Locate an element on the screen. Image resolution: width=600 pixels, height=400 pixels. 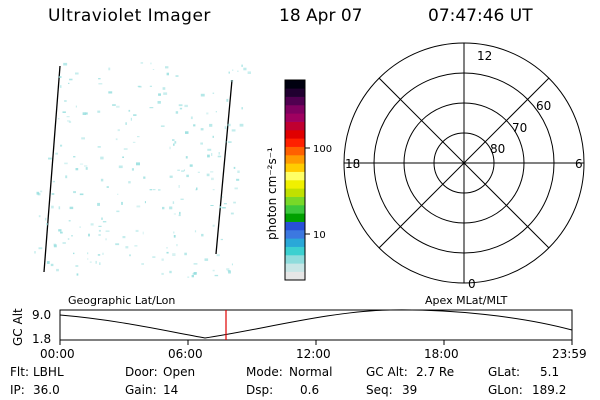
mlt-label-0: 0 is located at coordinates (472, 284).